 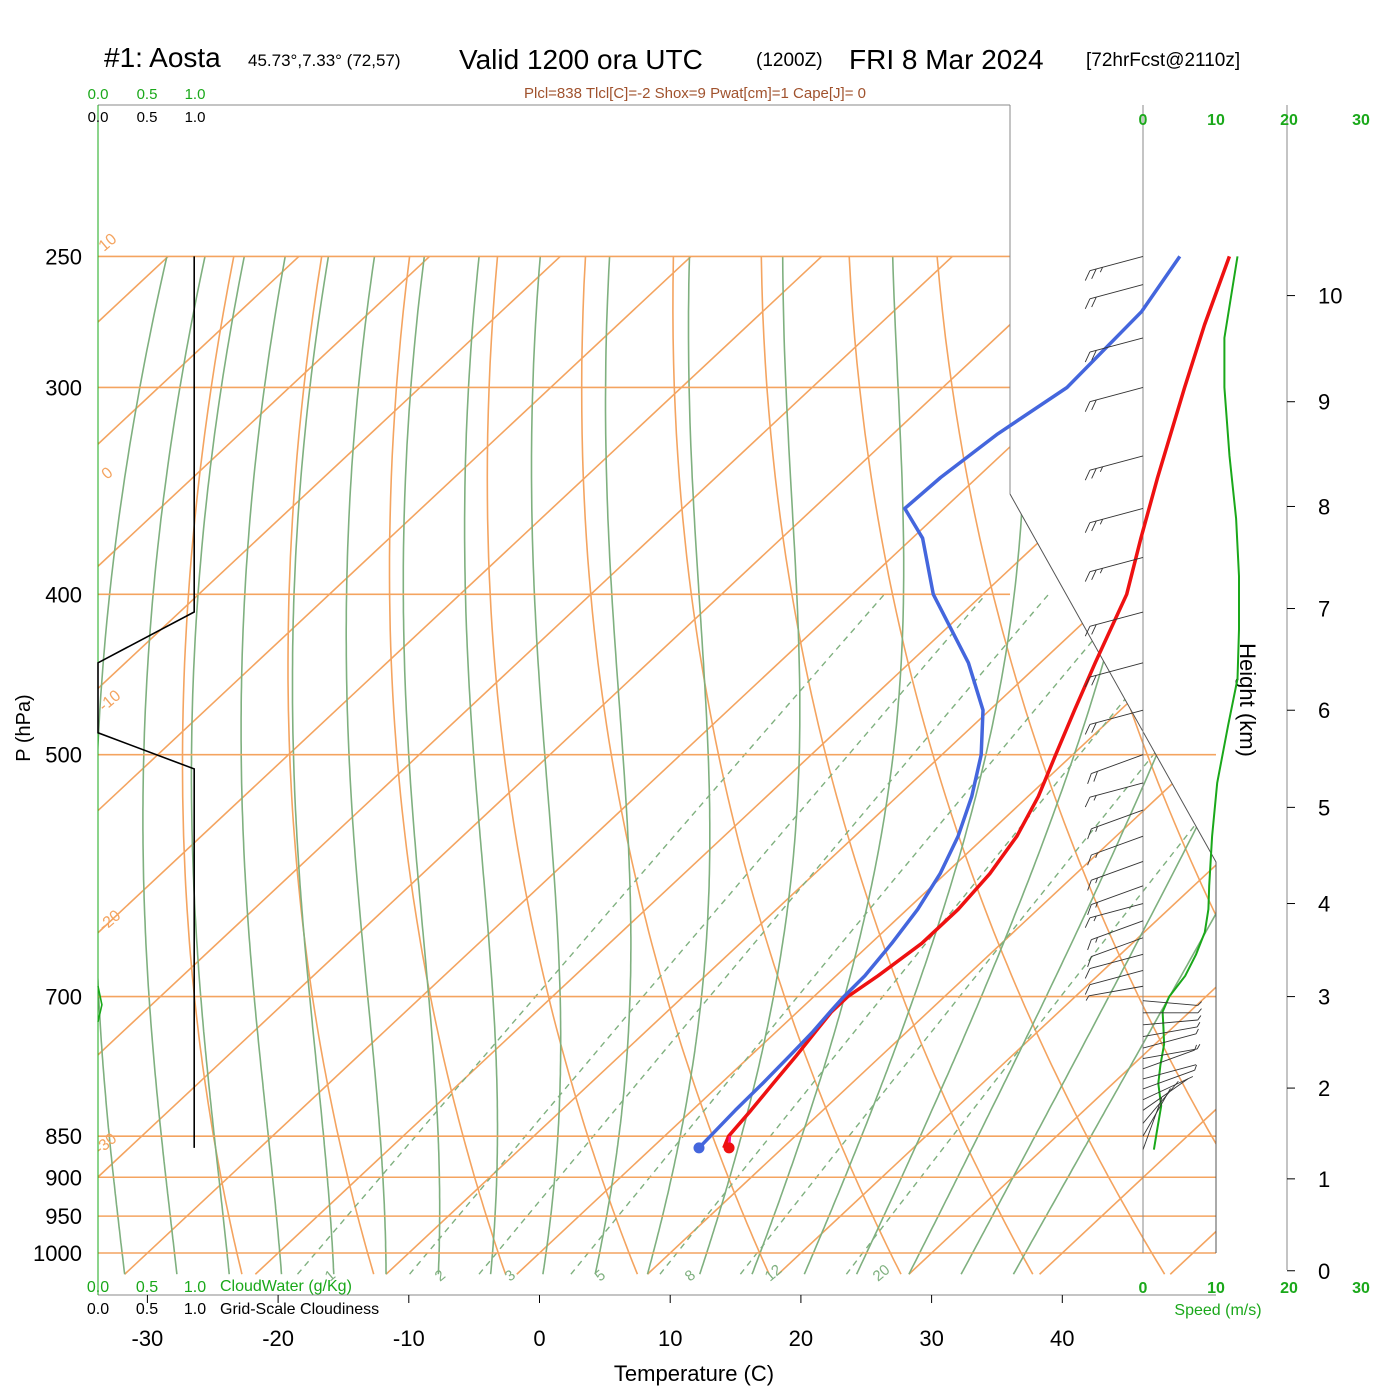 What do you see at coordinates (1324, 997) in the screenshot?
I see `height-tick-label: 3` at bounding box center [1324, 997].